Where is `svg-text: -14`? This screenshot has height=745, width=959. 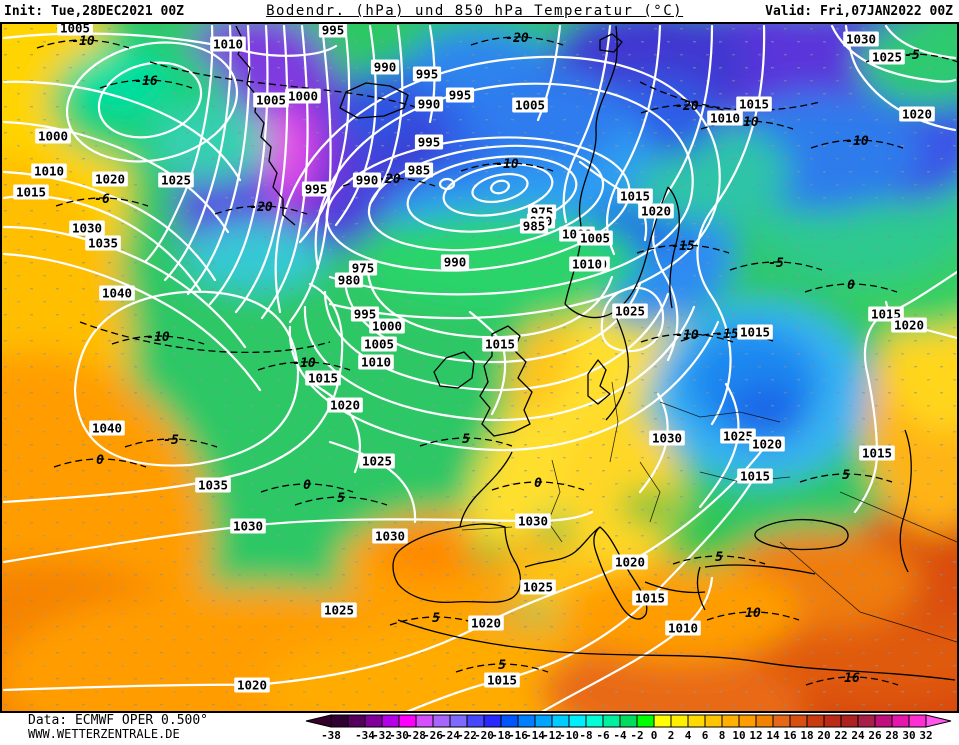 svg-text: -14 is located at coordinates (535, 735).